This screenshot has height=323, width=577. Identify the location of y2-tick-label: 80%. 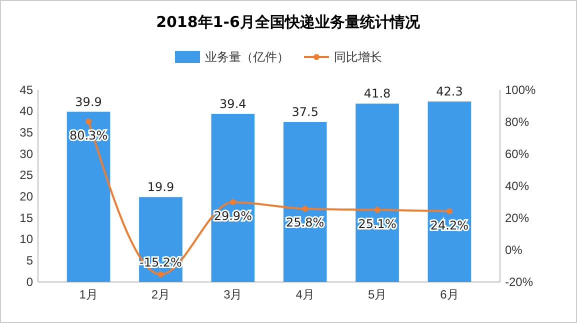
(517, 121).